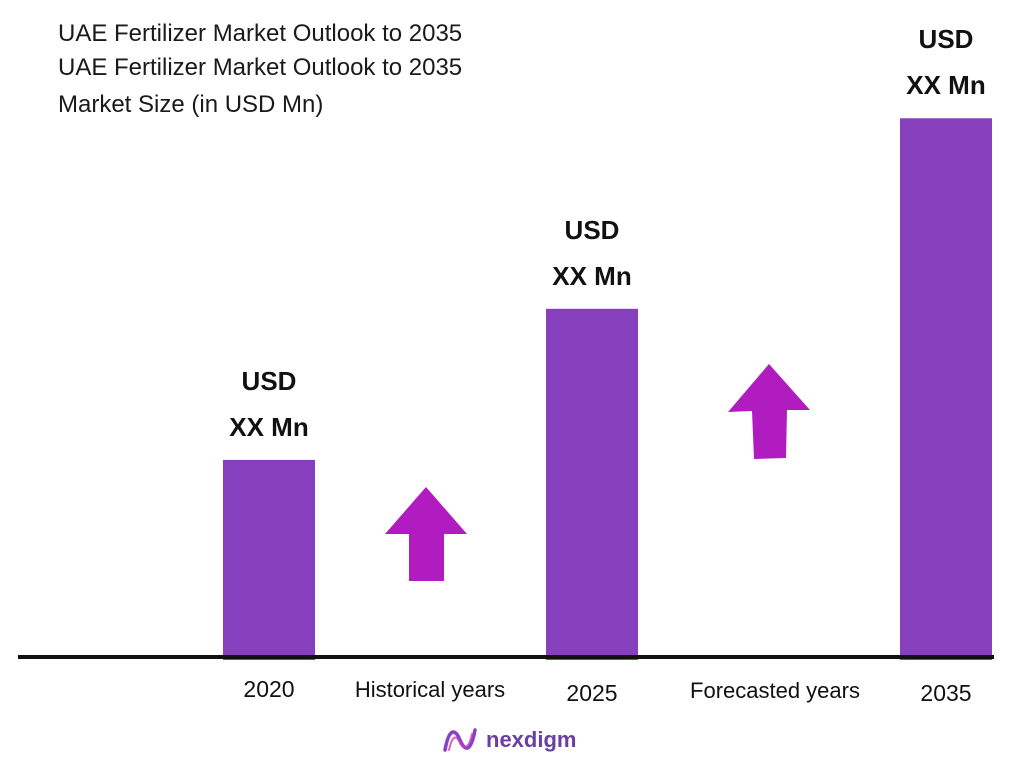  What do you see at coordinates (946, 389) in the screenshot?
I see `bar-2035` at bounding box center [946, 389].